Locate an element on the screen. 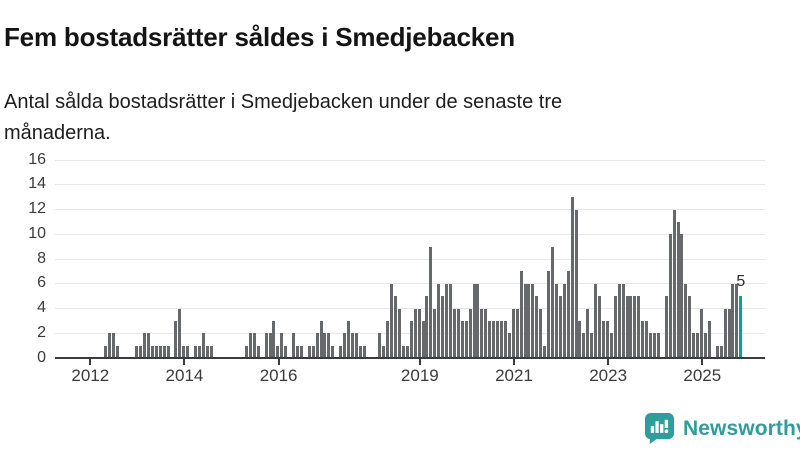 The height and width of the screenshot is (450, 800). y-axis-label: 14 is located at coordinates (37, 184).